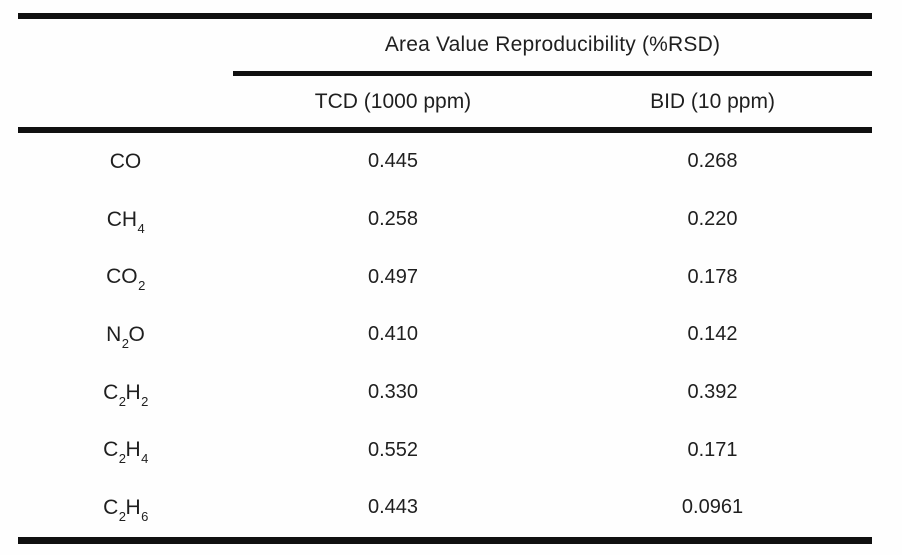 The height and width of the screenshot is (555, 902). I want to click on tcd-value: 0.445, so click(393, 161).